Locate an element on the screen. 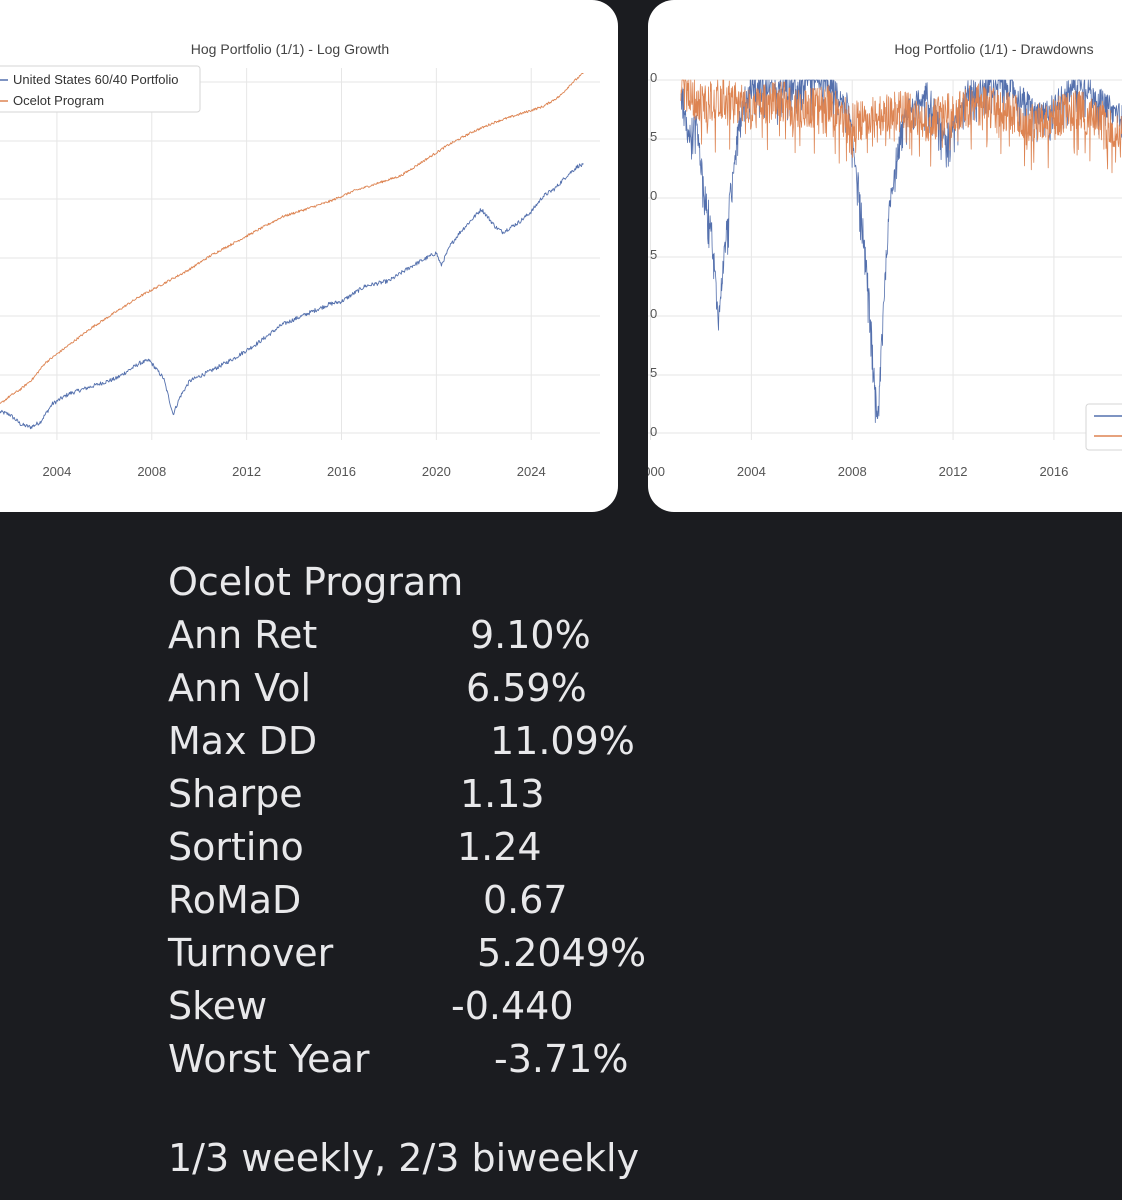 This screenshot has width=1122, height=1200. legend-box is located at coordinates (100, 89).